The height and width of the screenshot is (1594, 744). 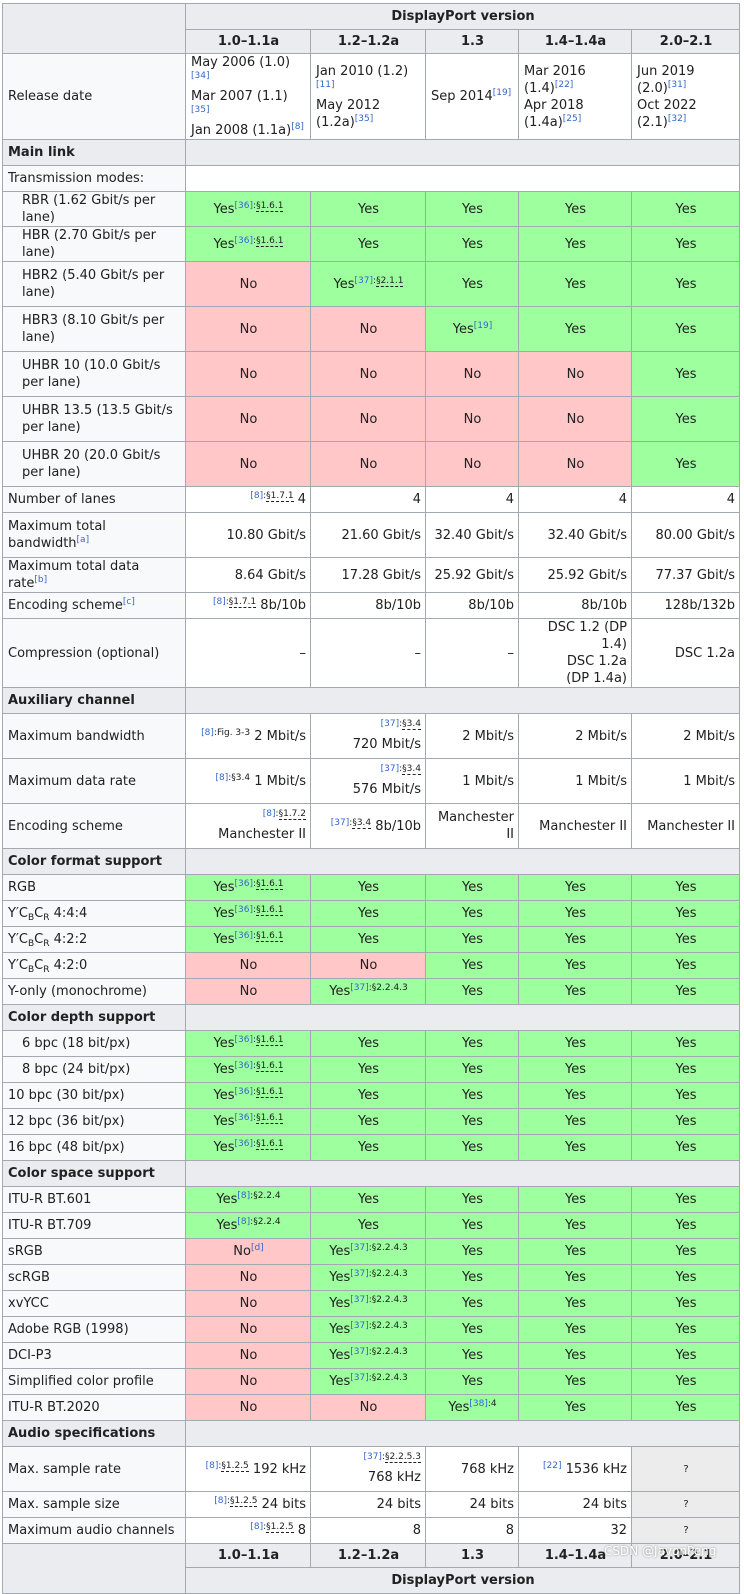 What do you see at coordinates (575, 575) in the screenshot?
I see `table-cell: 25.92 Gbit/s` at bounding box center [575, 575].